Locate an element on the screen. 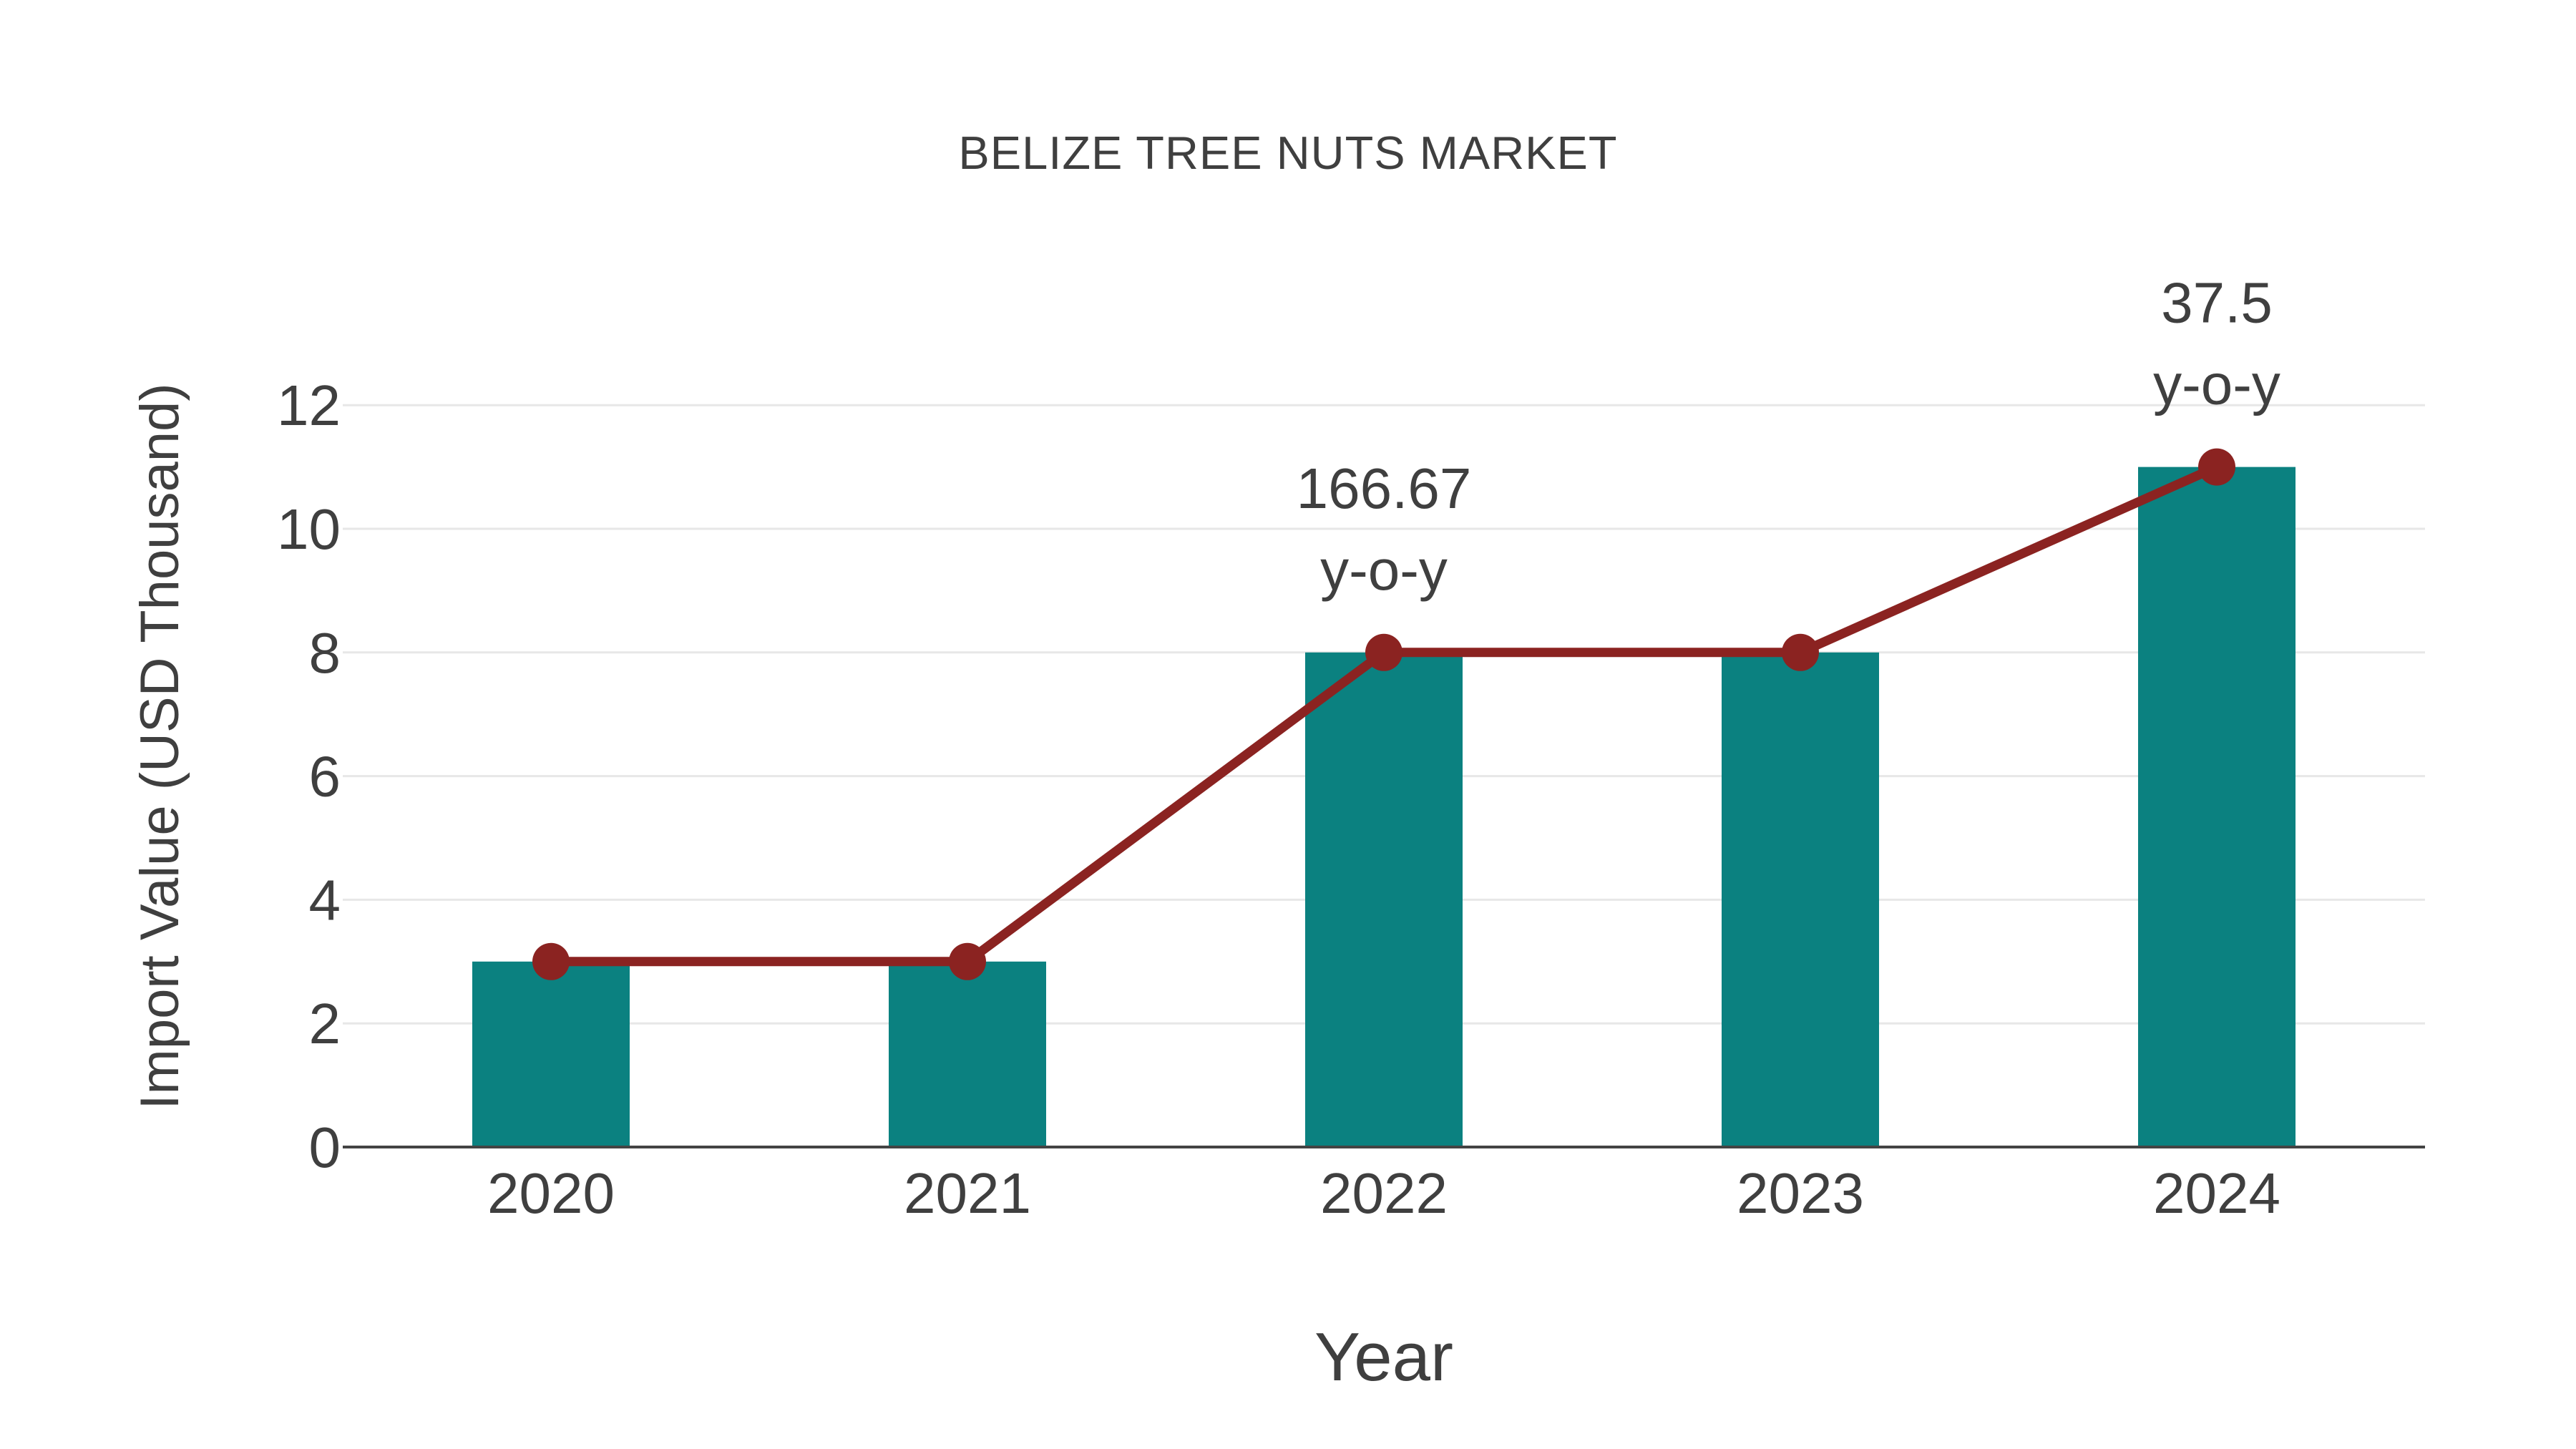 The height and width of the screenshot is (1449, 2576). annotation-2022-line2: y-o-y is located at coordinates (1384, 570).